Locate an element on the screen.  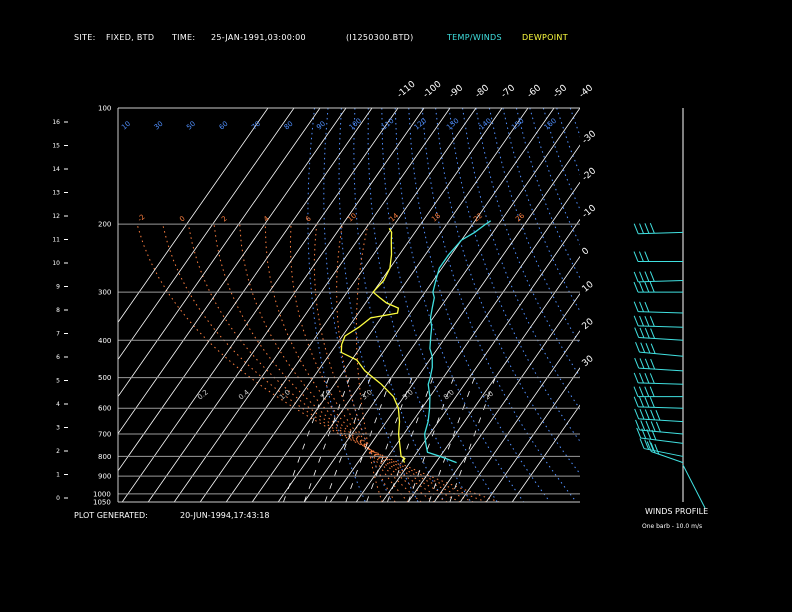
winds-profile is located at coordinates (669, 308).